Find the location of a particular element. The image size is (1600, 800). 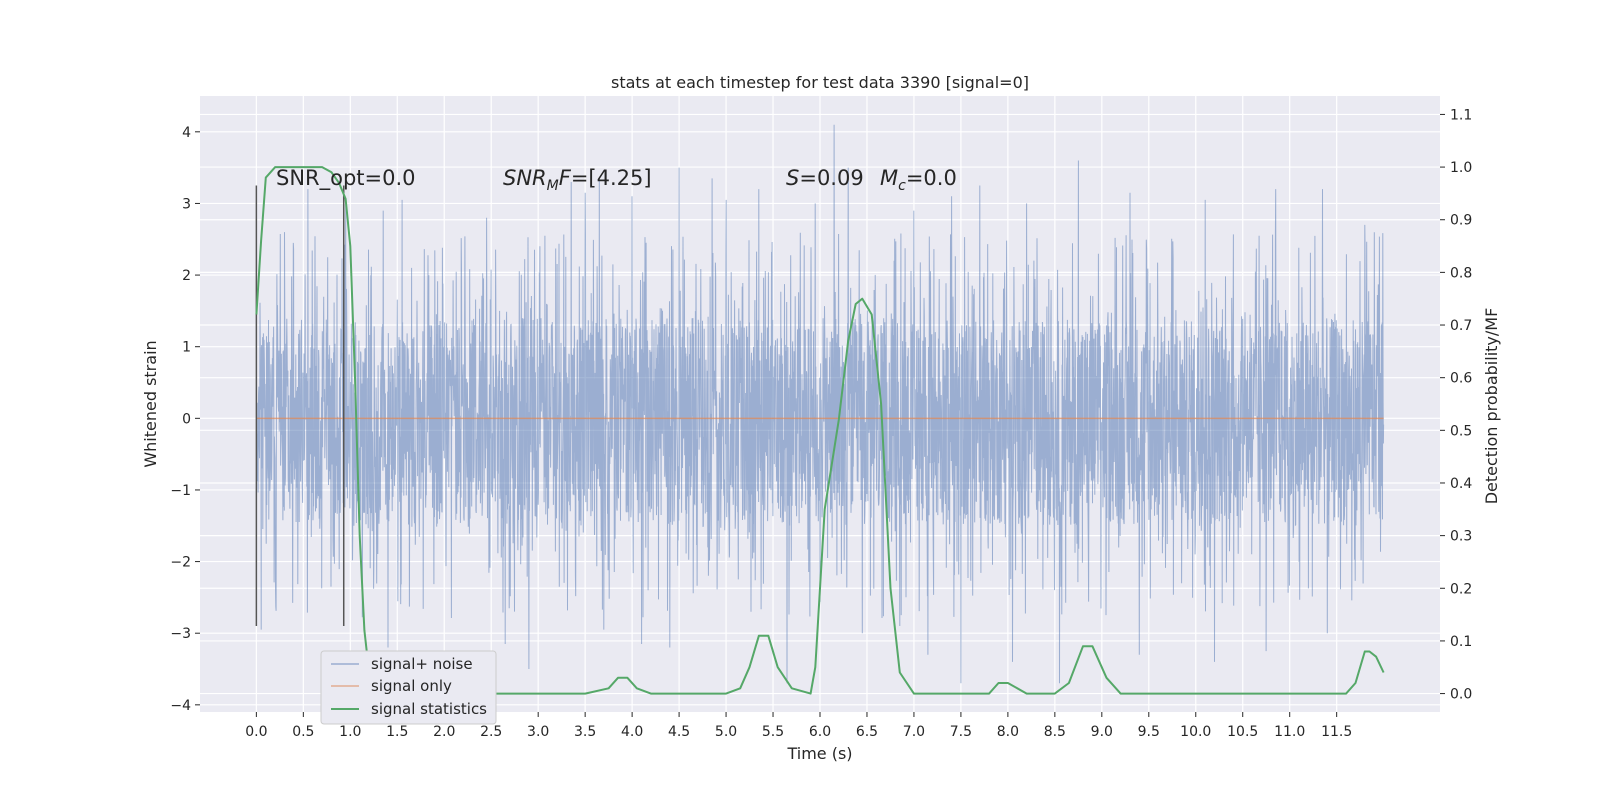

legend-box is located at coordinates (408, 687).